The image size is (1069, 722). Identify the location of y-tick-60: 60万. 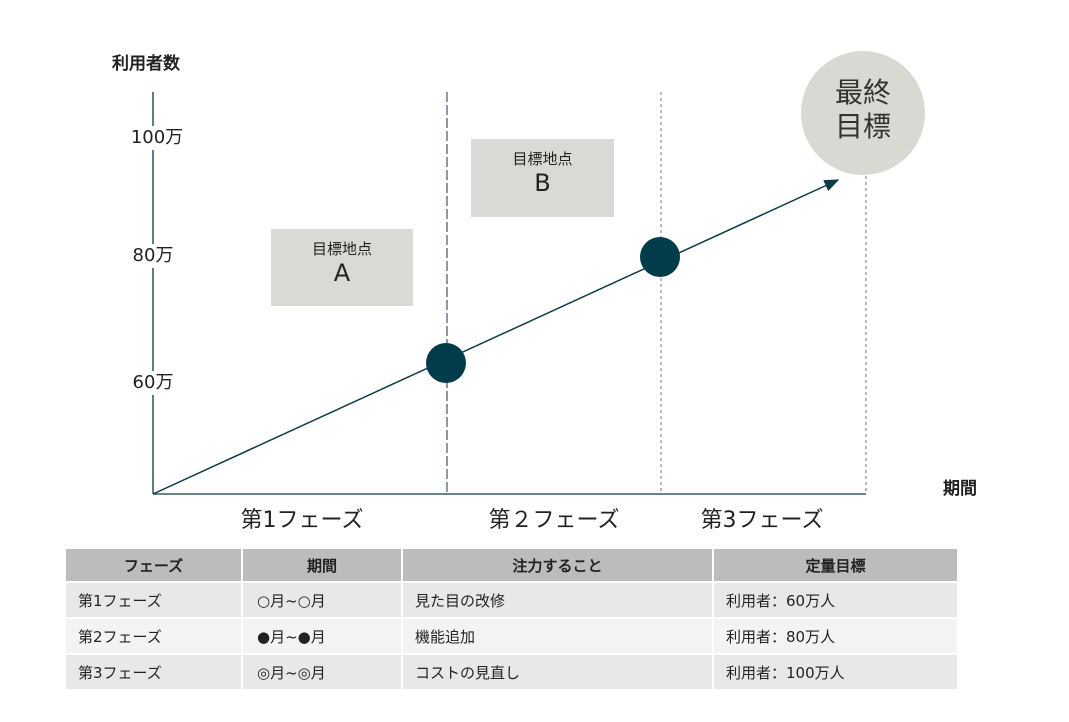
(153, 383).